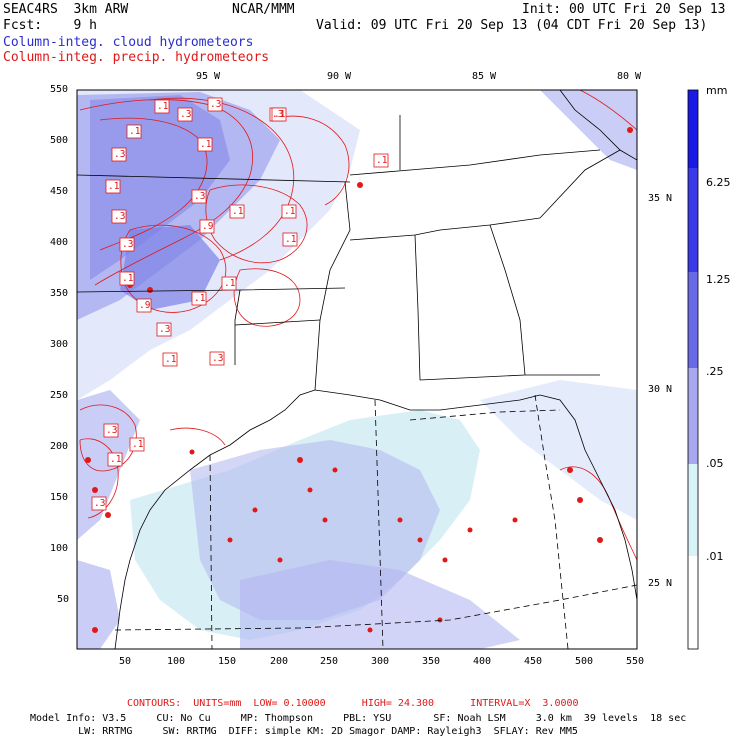 Image resolution: width=740 pixels, height=740 pixels. Describe the element at coordinates (533, 661) in the screenshot. I see `x-tick-label: 450` at that location.